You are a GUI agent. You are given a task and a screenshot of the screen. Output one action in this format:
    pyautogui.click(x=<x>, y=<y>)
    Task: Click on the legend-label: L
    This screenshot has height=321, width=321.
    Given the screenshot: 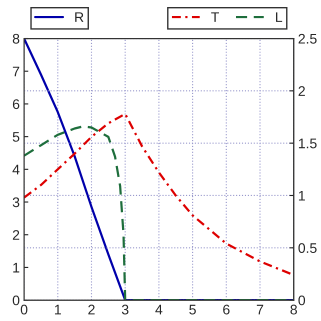 What is the action you would take?
    pyautogui.click(x=279, y=17)
    